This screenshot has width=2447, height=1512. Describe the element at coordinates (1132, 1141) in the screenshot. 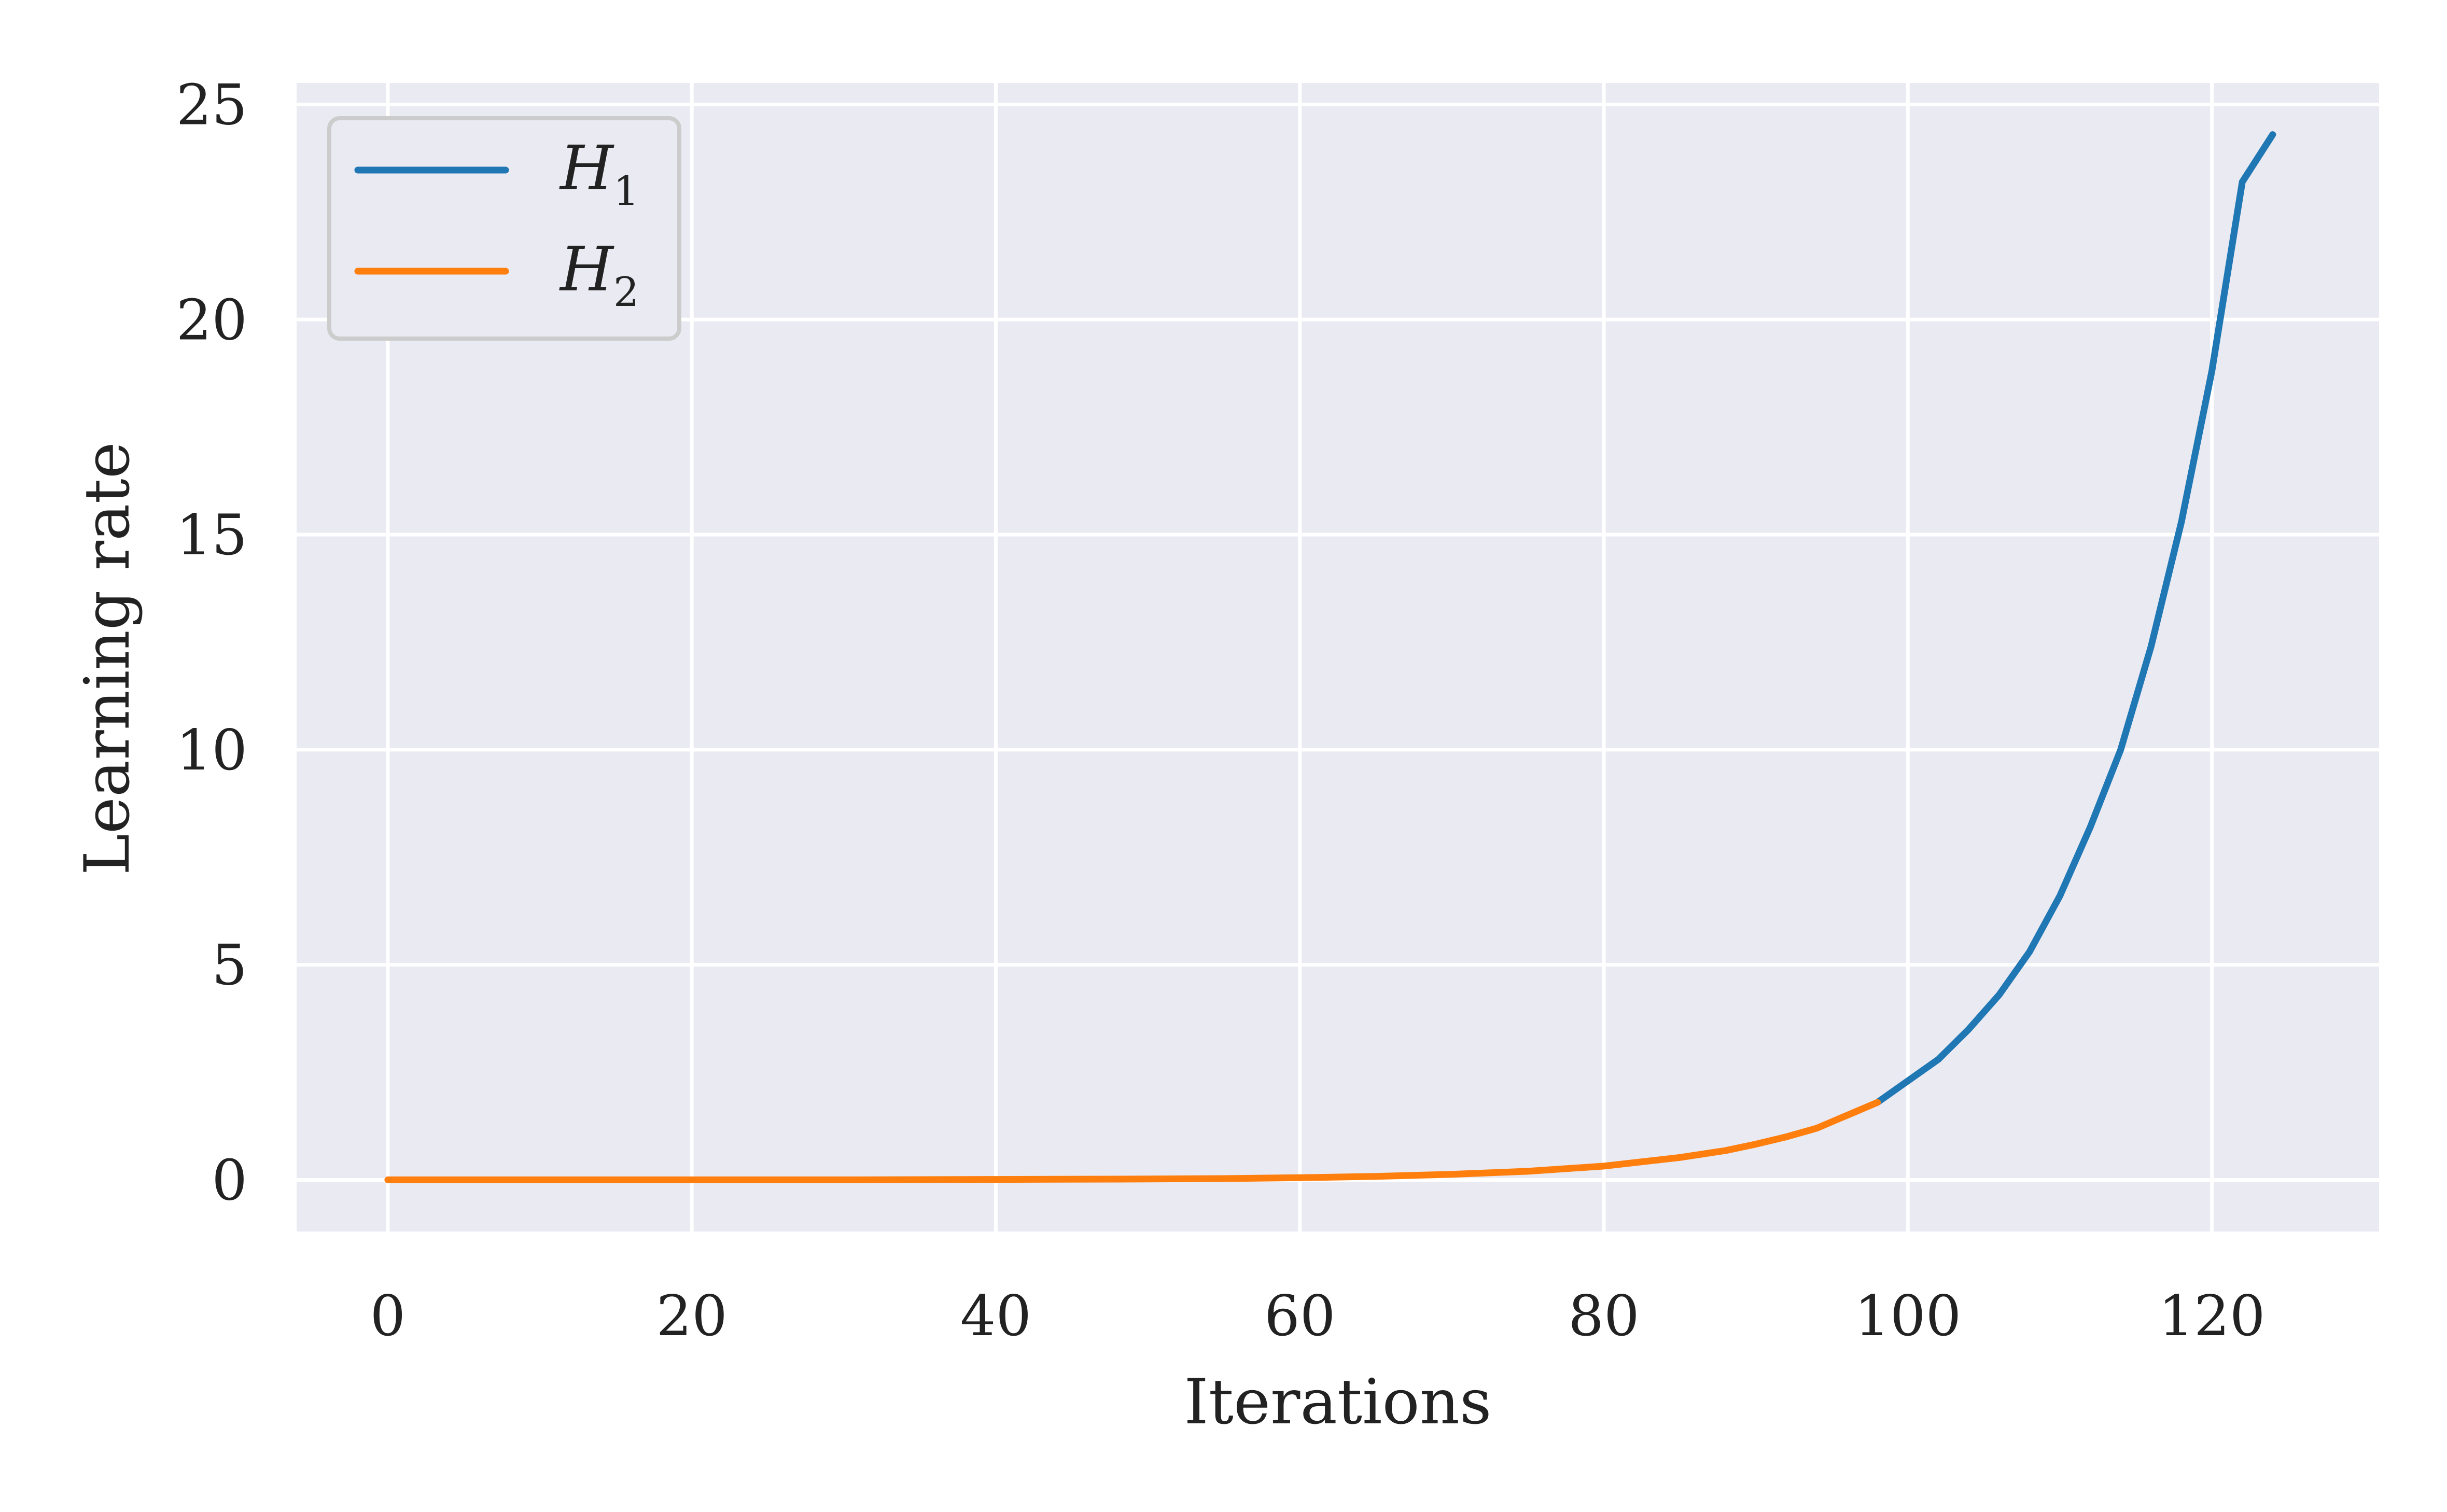

I see `series-line-h2` at that location.